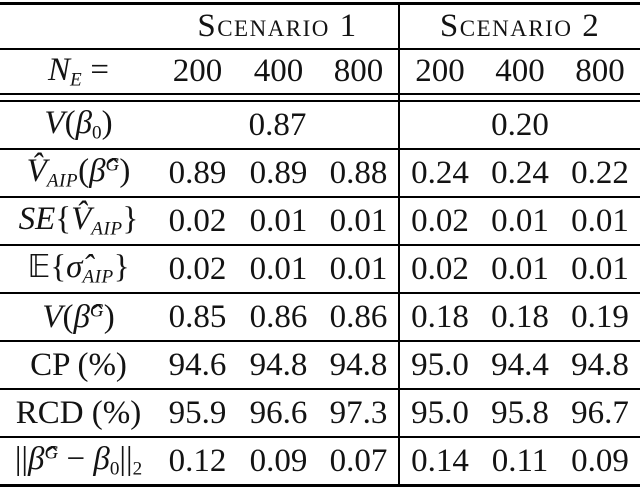 Image resolution: width=640 pixels, height=488 pixels. What do you see at coordinates (358, 460) in the screenshot?
I see `value-cell: 0.07` at bounding box center [358, 460].